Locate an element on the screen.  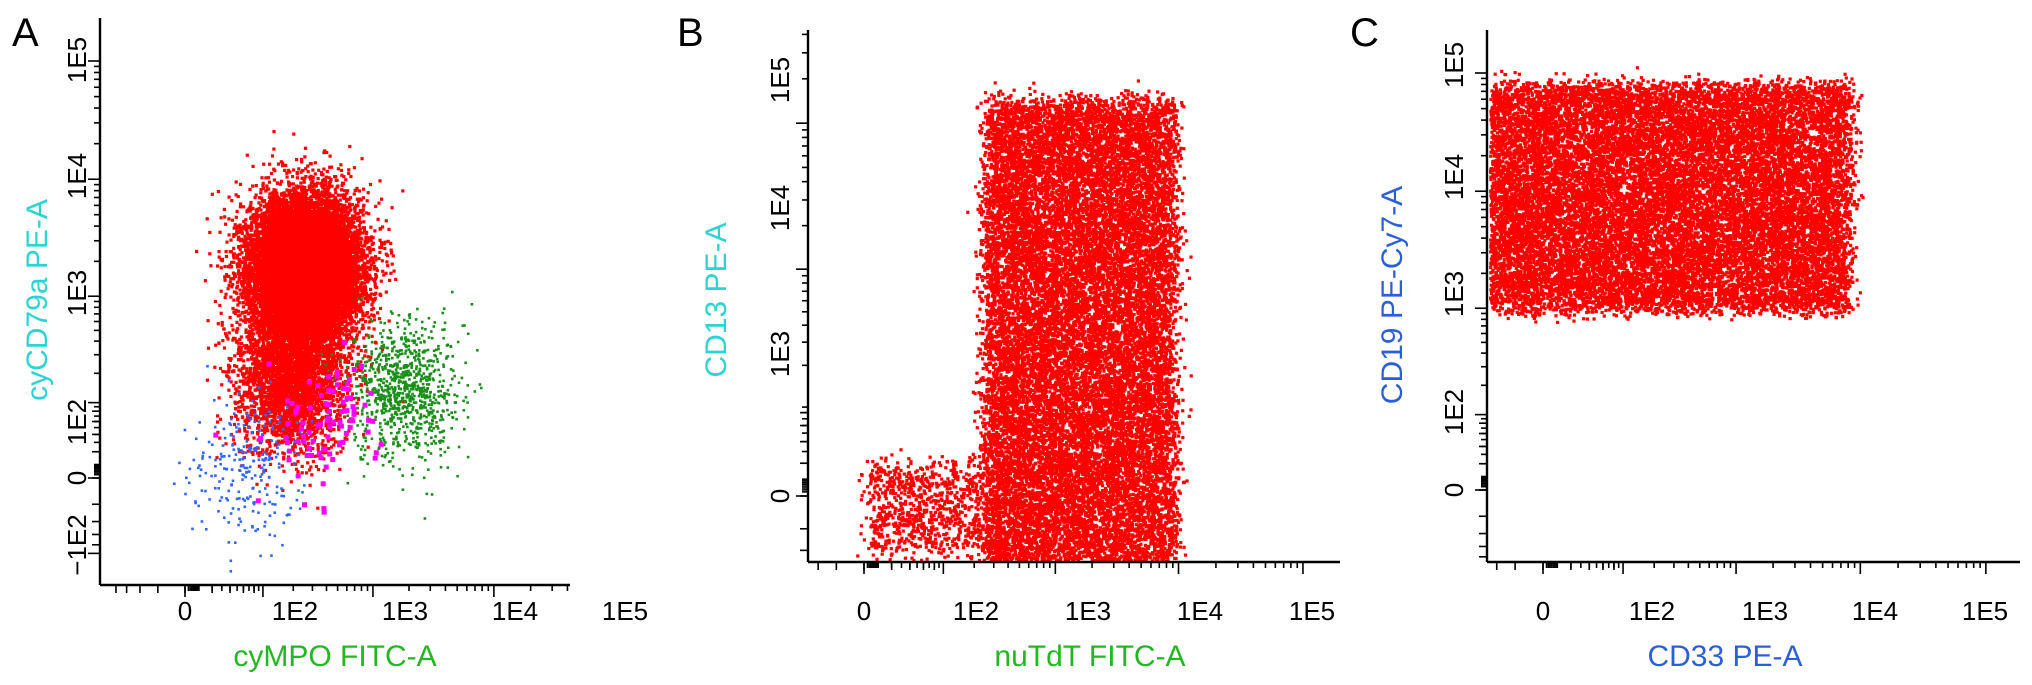
panel-a-letter: A is located at coordinates (25, 33).